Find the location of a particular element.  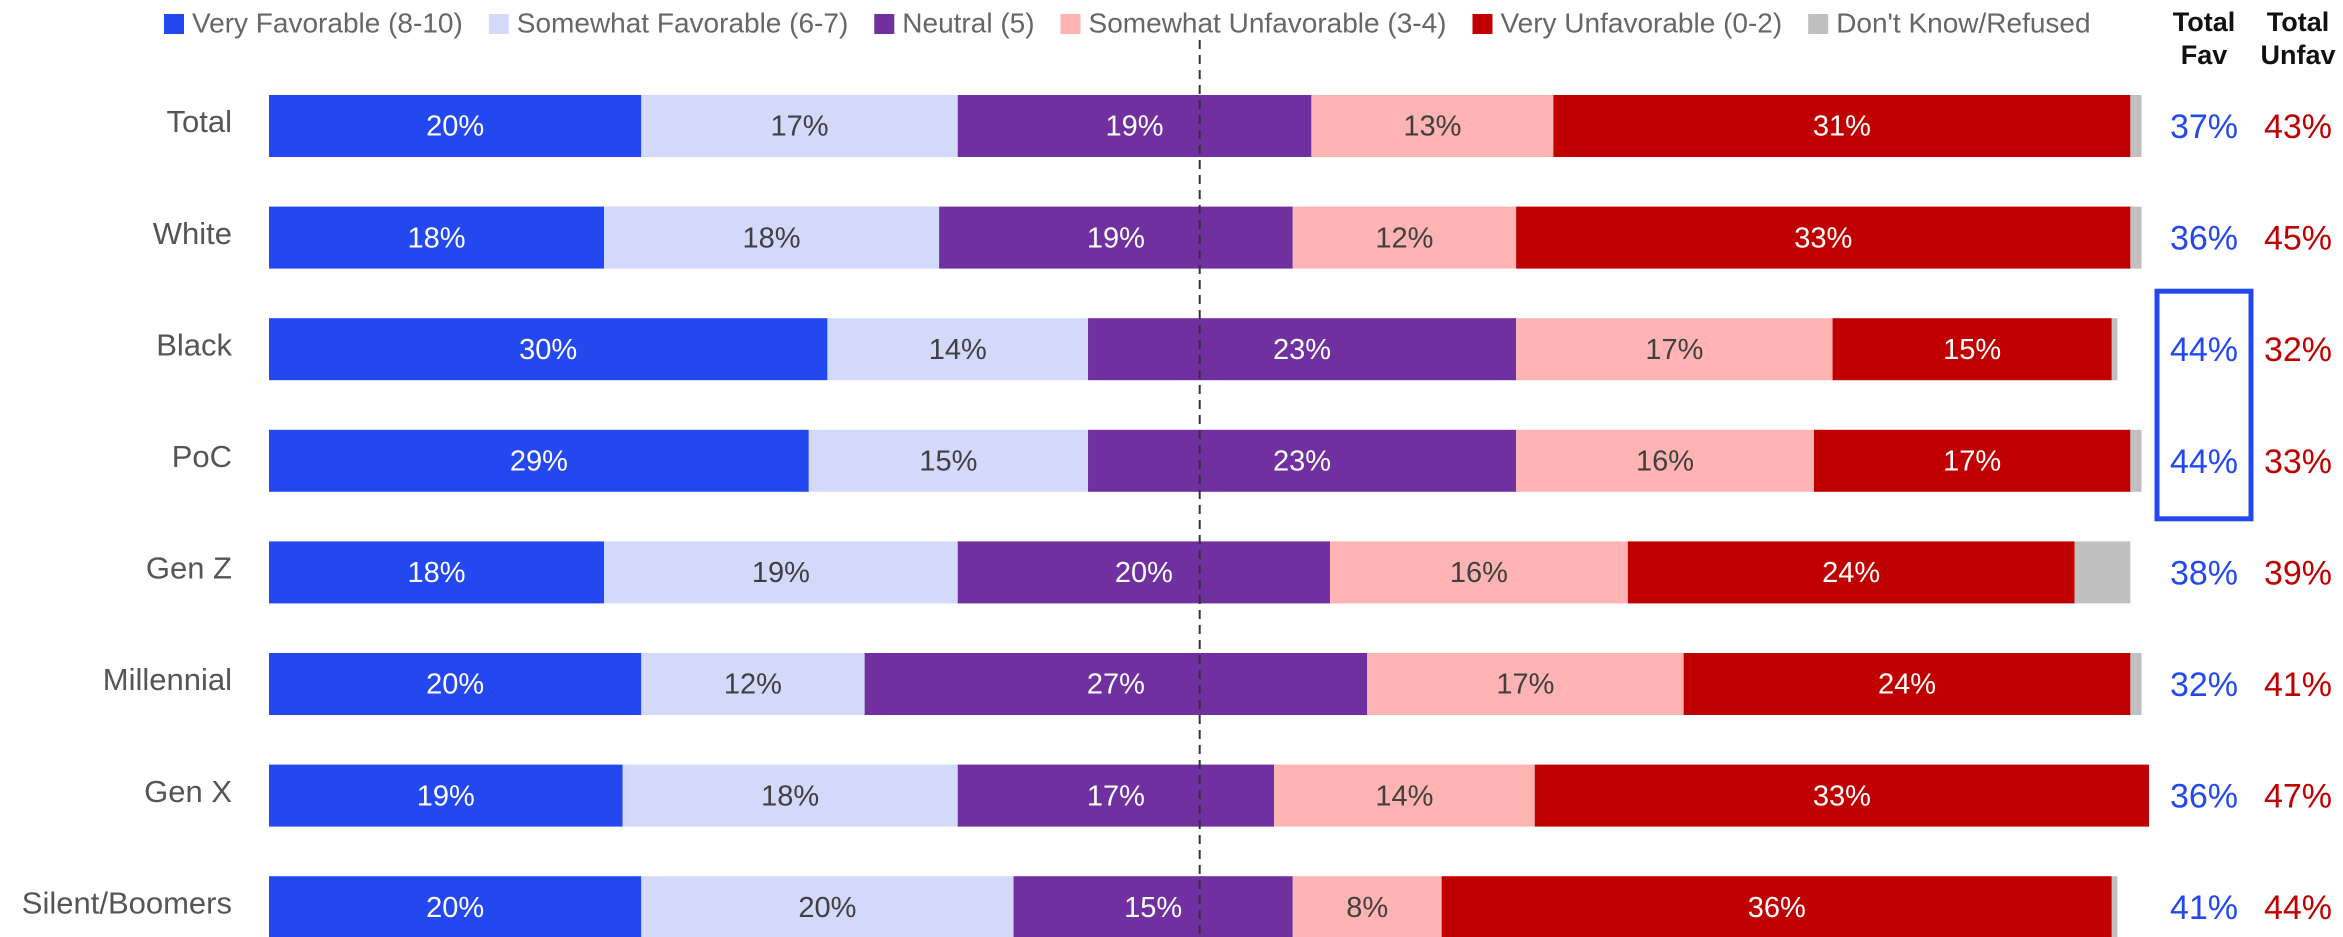

total-unfav: 32% is located at coordinates (2298, 350).